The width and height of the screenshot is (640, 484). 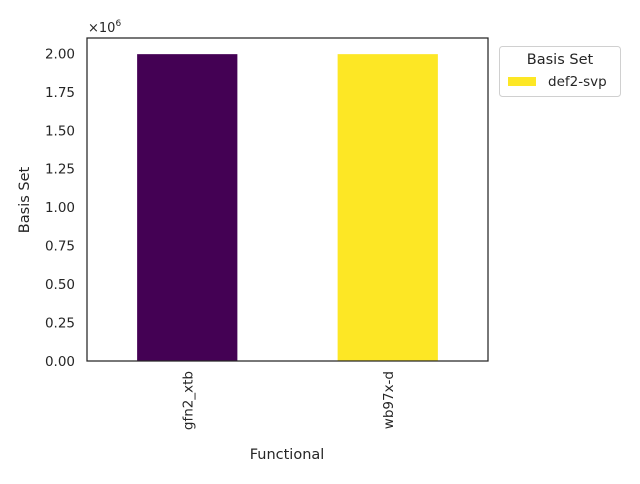 What do you see at coordinates (560, 71) in the screenshot?
I see `legend: Basis Set def2-svp` at bounding box center [560, 71].